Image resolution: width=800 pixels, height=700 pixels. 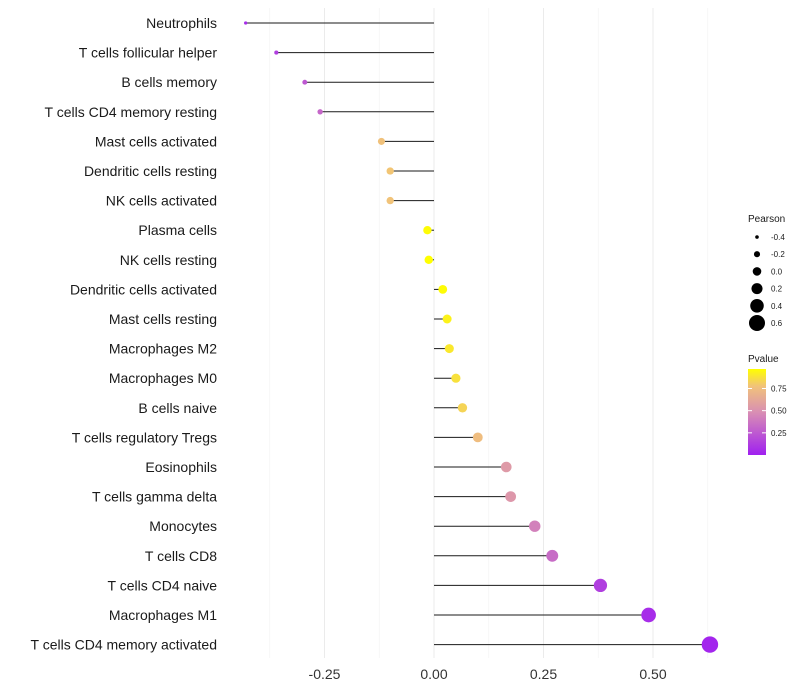 What do you see at coordinates (325, 674) in the screenshot?
I see `x-axis-tick-label: -0.25` at bounding box center [325, 674].